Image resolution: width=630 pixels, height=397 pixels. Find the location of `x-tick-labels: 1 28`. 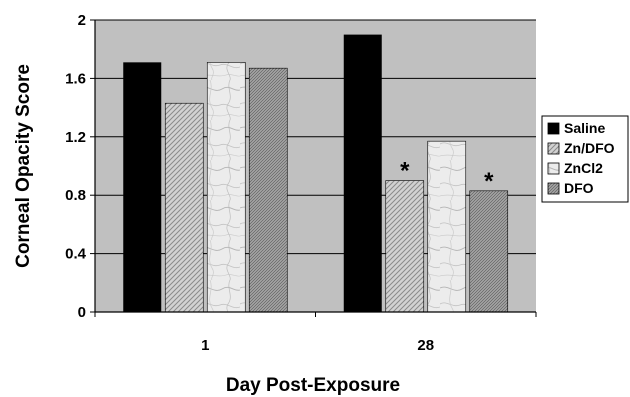

x-tick-labels: 1 28 is located at coordinates (315, 333).